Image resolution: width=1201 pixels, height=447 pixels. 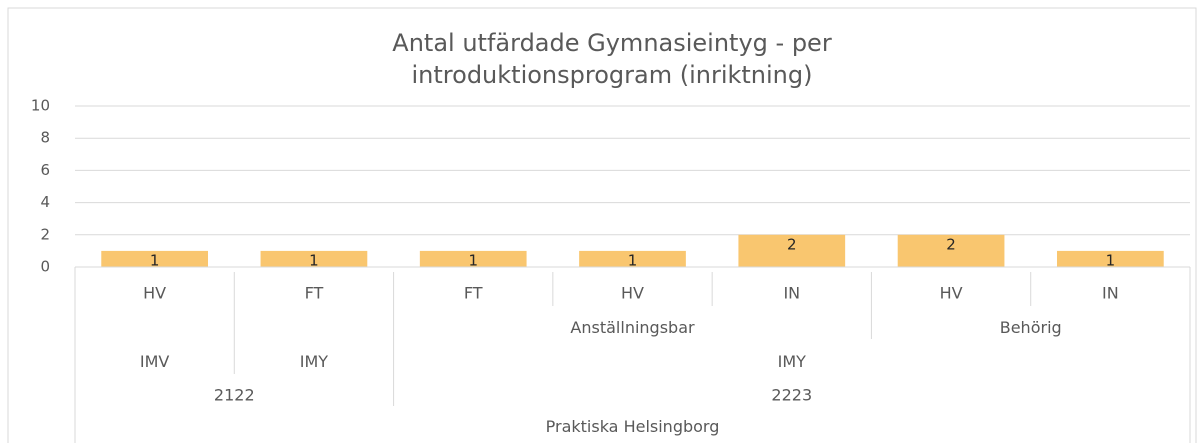 I want to click on y-tick-label: 8, so click(x=45, y=138).